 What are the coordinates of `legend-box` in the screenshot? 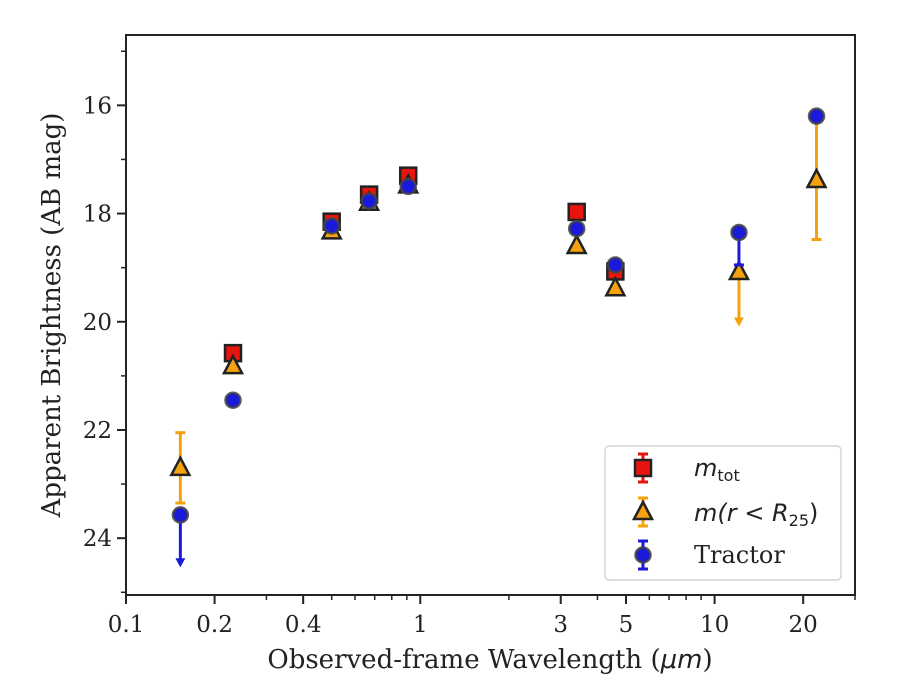 It's located at (723, 513).